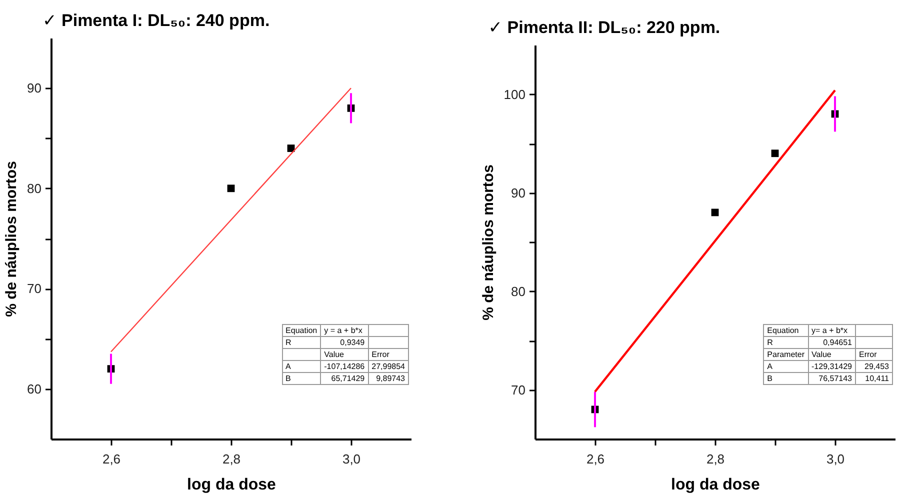 This screenshot has width=906, height=503. What do you see at coordinates (345, 378) in the screenshot?
I see `text: B 65,71429 9,89743` at bounding box center [345, 378].